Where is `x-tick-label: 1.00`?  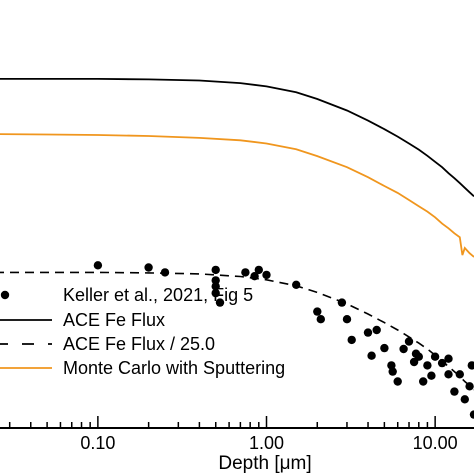
x-tick-label: 1.00 is located at coordinates (266, 443).